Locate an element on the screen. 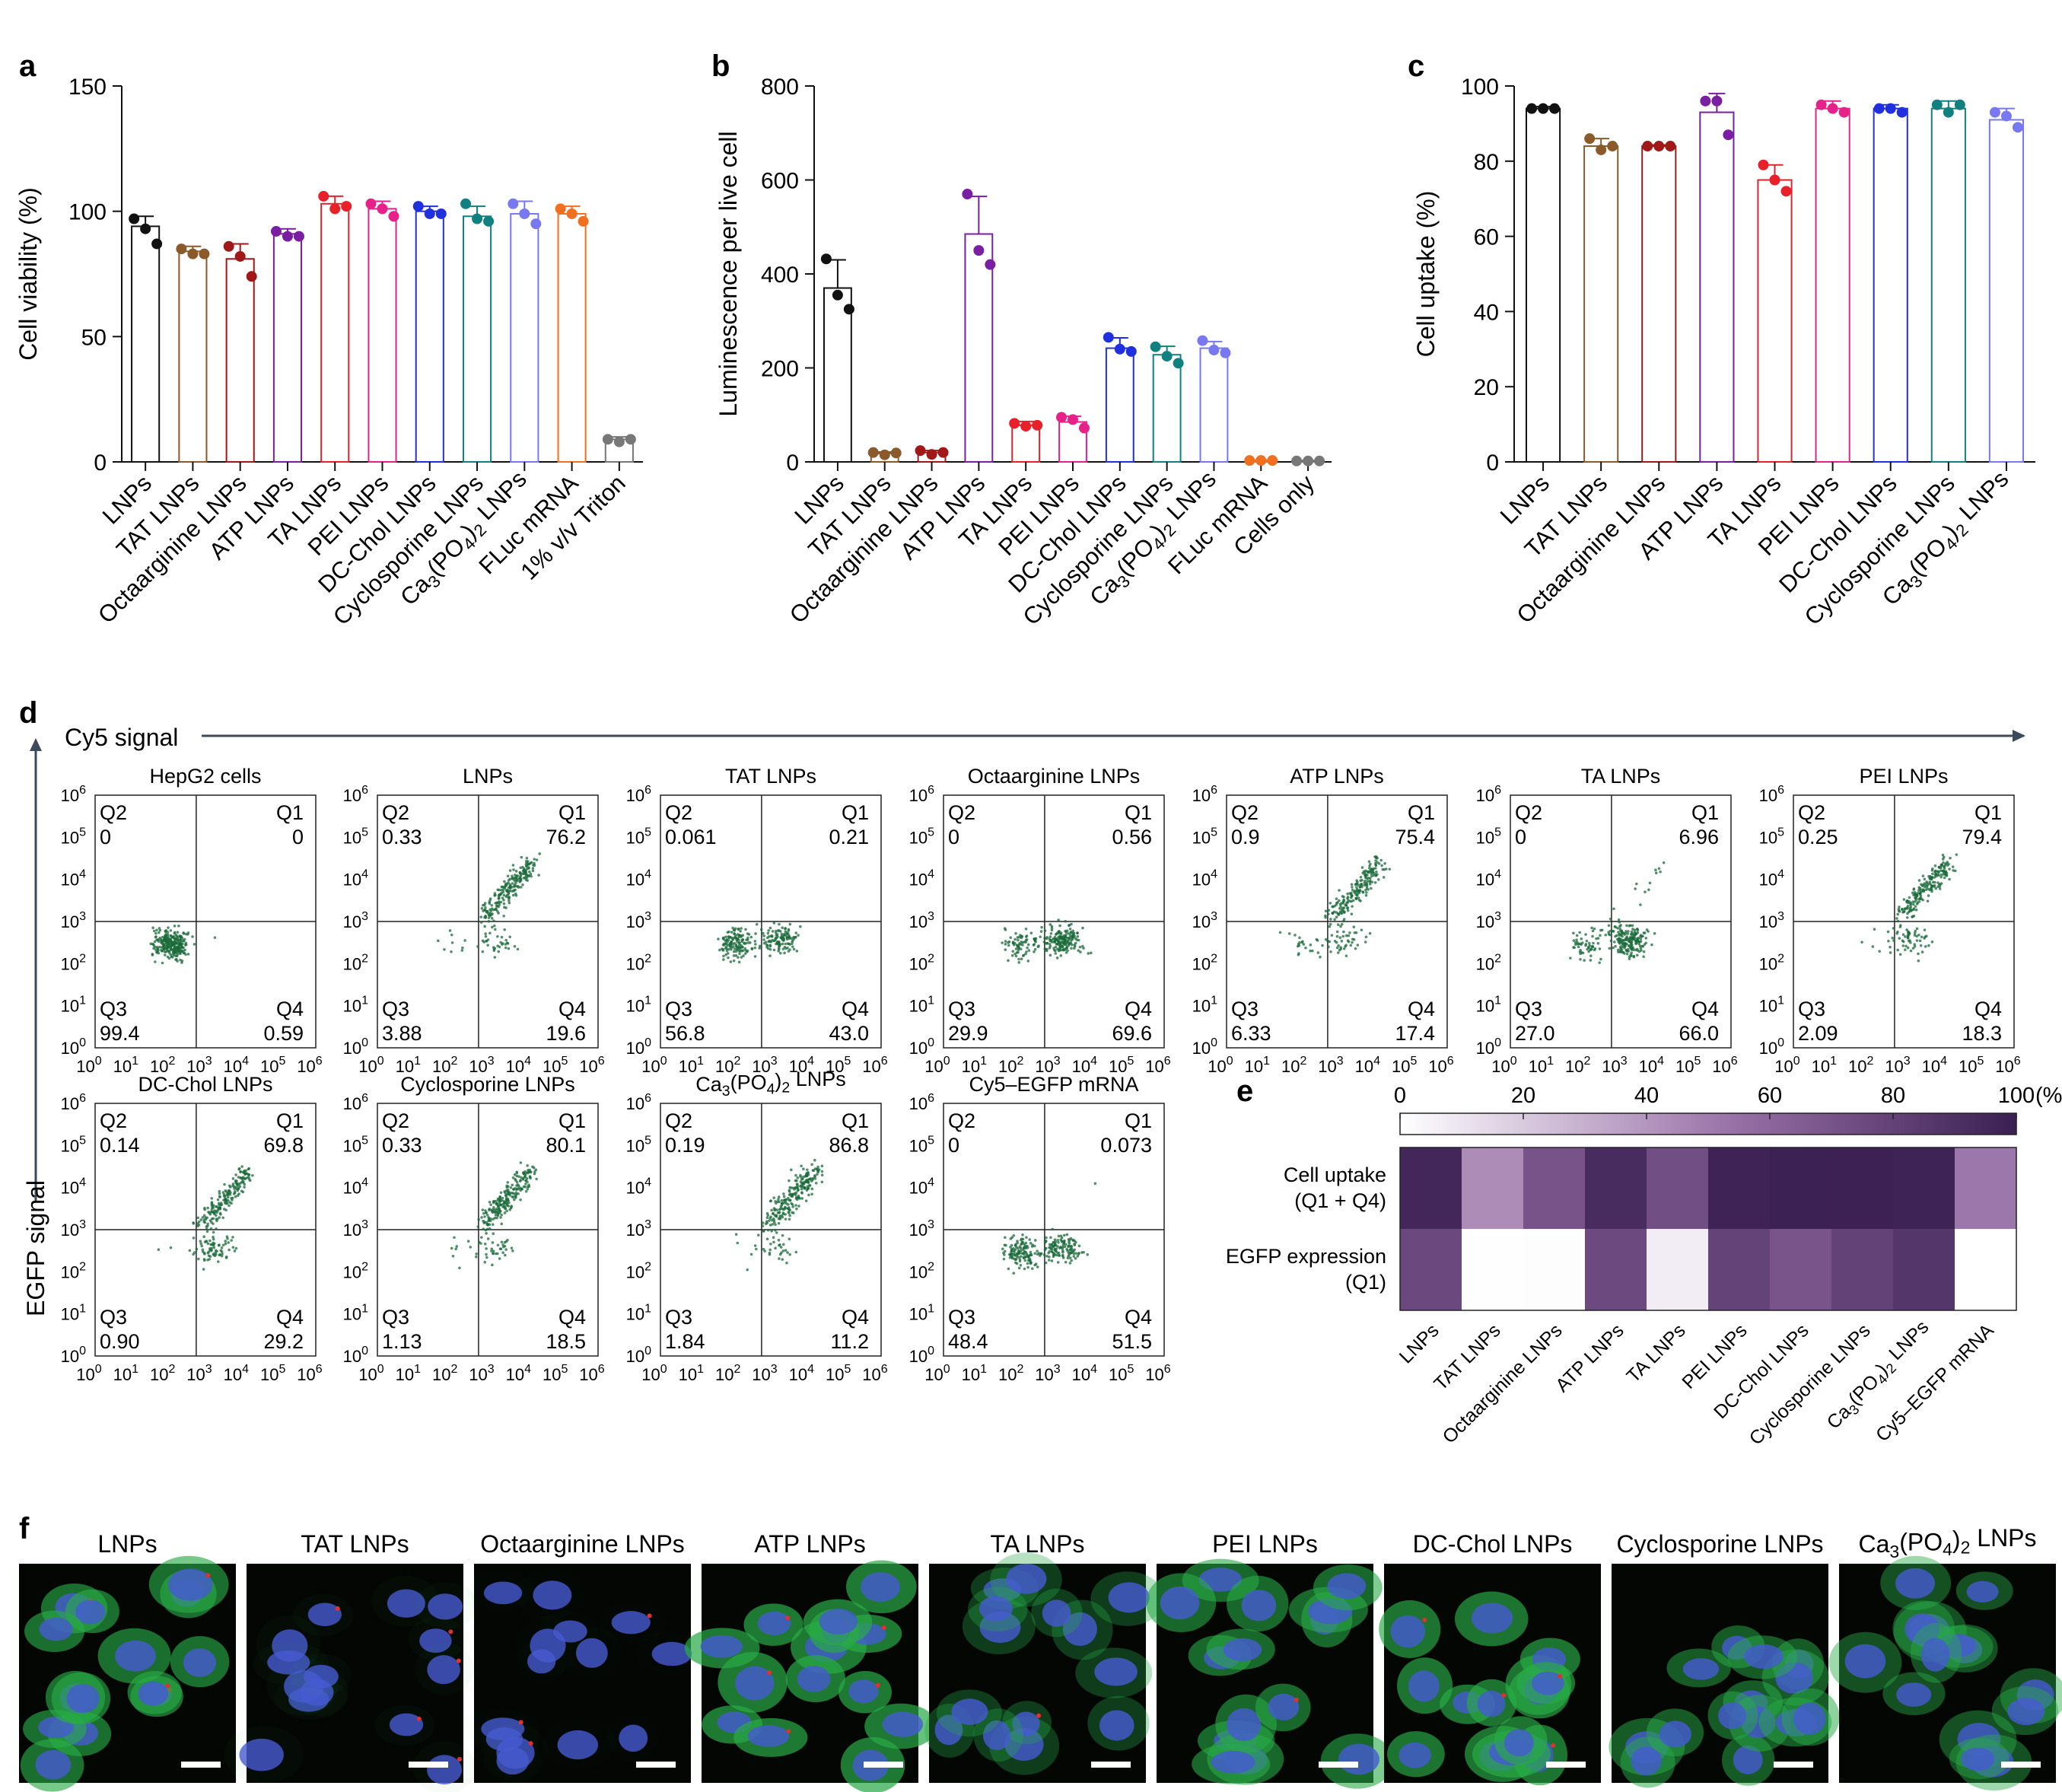  scatter-population is located at coordinates (1909, 908).